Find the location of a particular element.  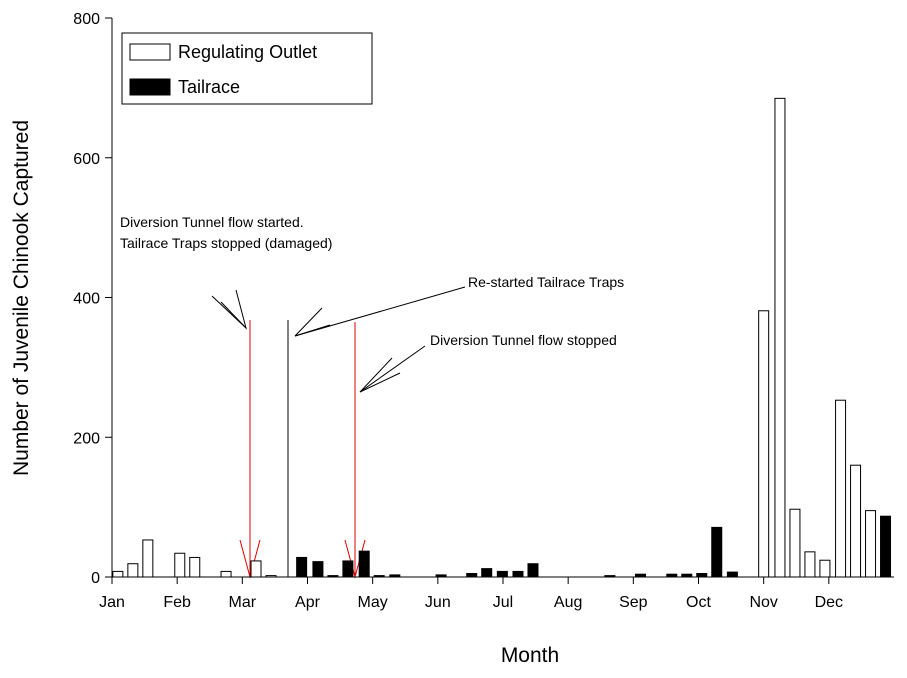

annotation: Tailrace Traps stopped (damaged) is located at coordinates (226, 243).